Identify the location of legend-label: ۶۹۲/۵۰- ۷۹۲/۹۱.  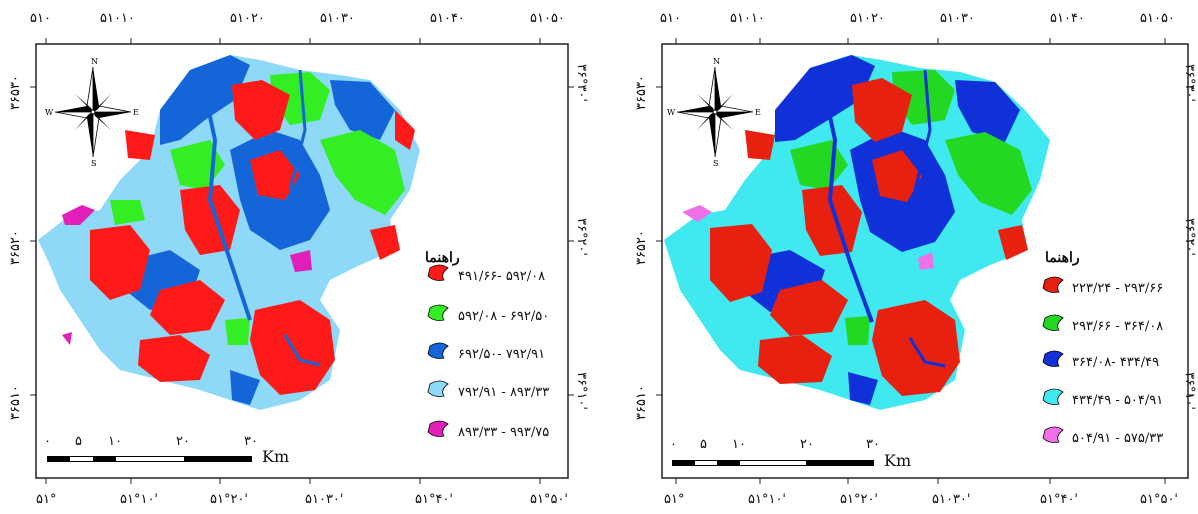
(501, 354).